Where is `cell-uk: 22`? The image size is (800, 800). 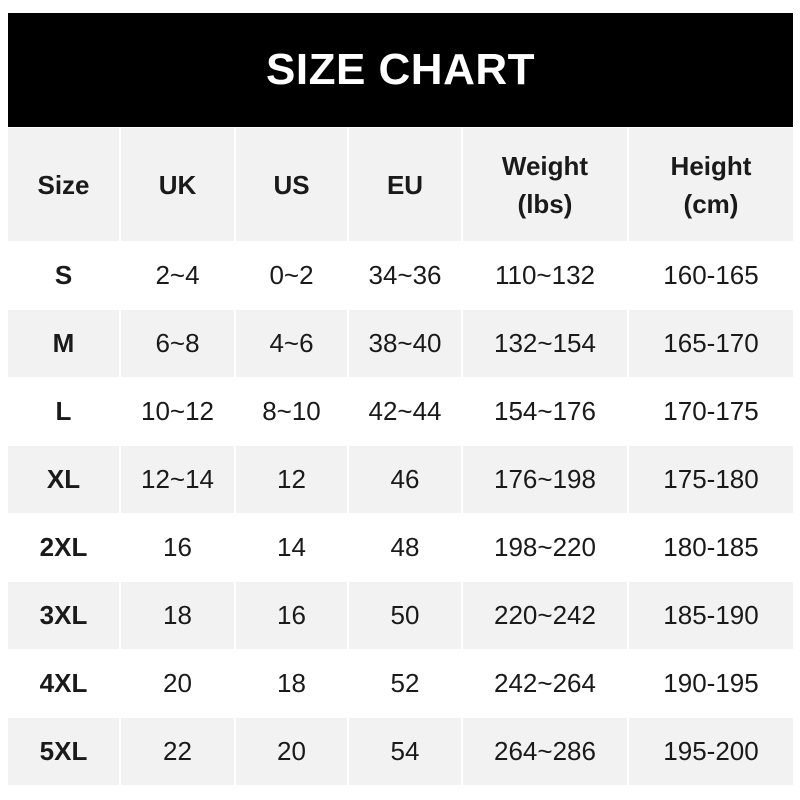 cell-uk: 22 is located at coordinates (177, 751).